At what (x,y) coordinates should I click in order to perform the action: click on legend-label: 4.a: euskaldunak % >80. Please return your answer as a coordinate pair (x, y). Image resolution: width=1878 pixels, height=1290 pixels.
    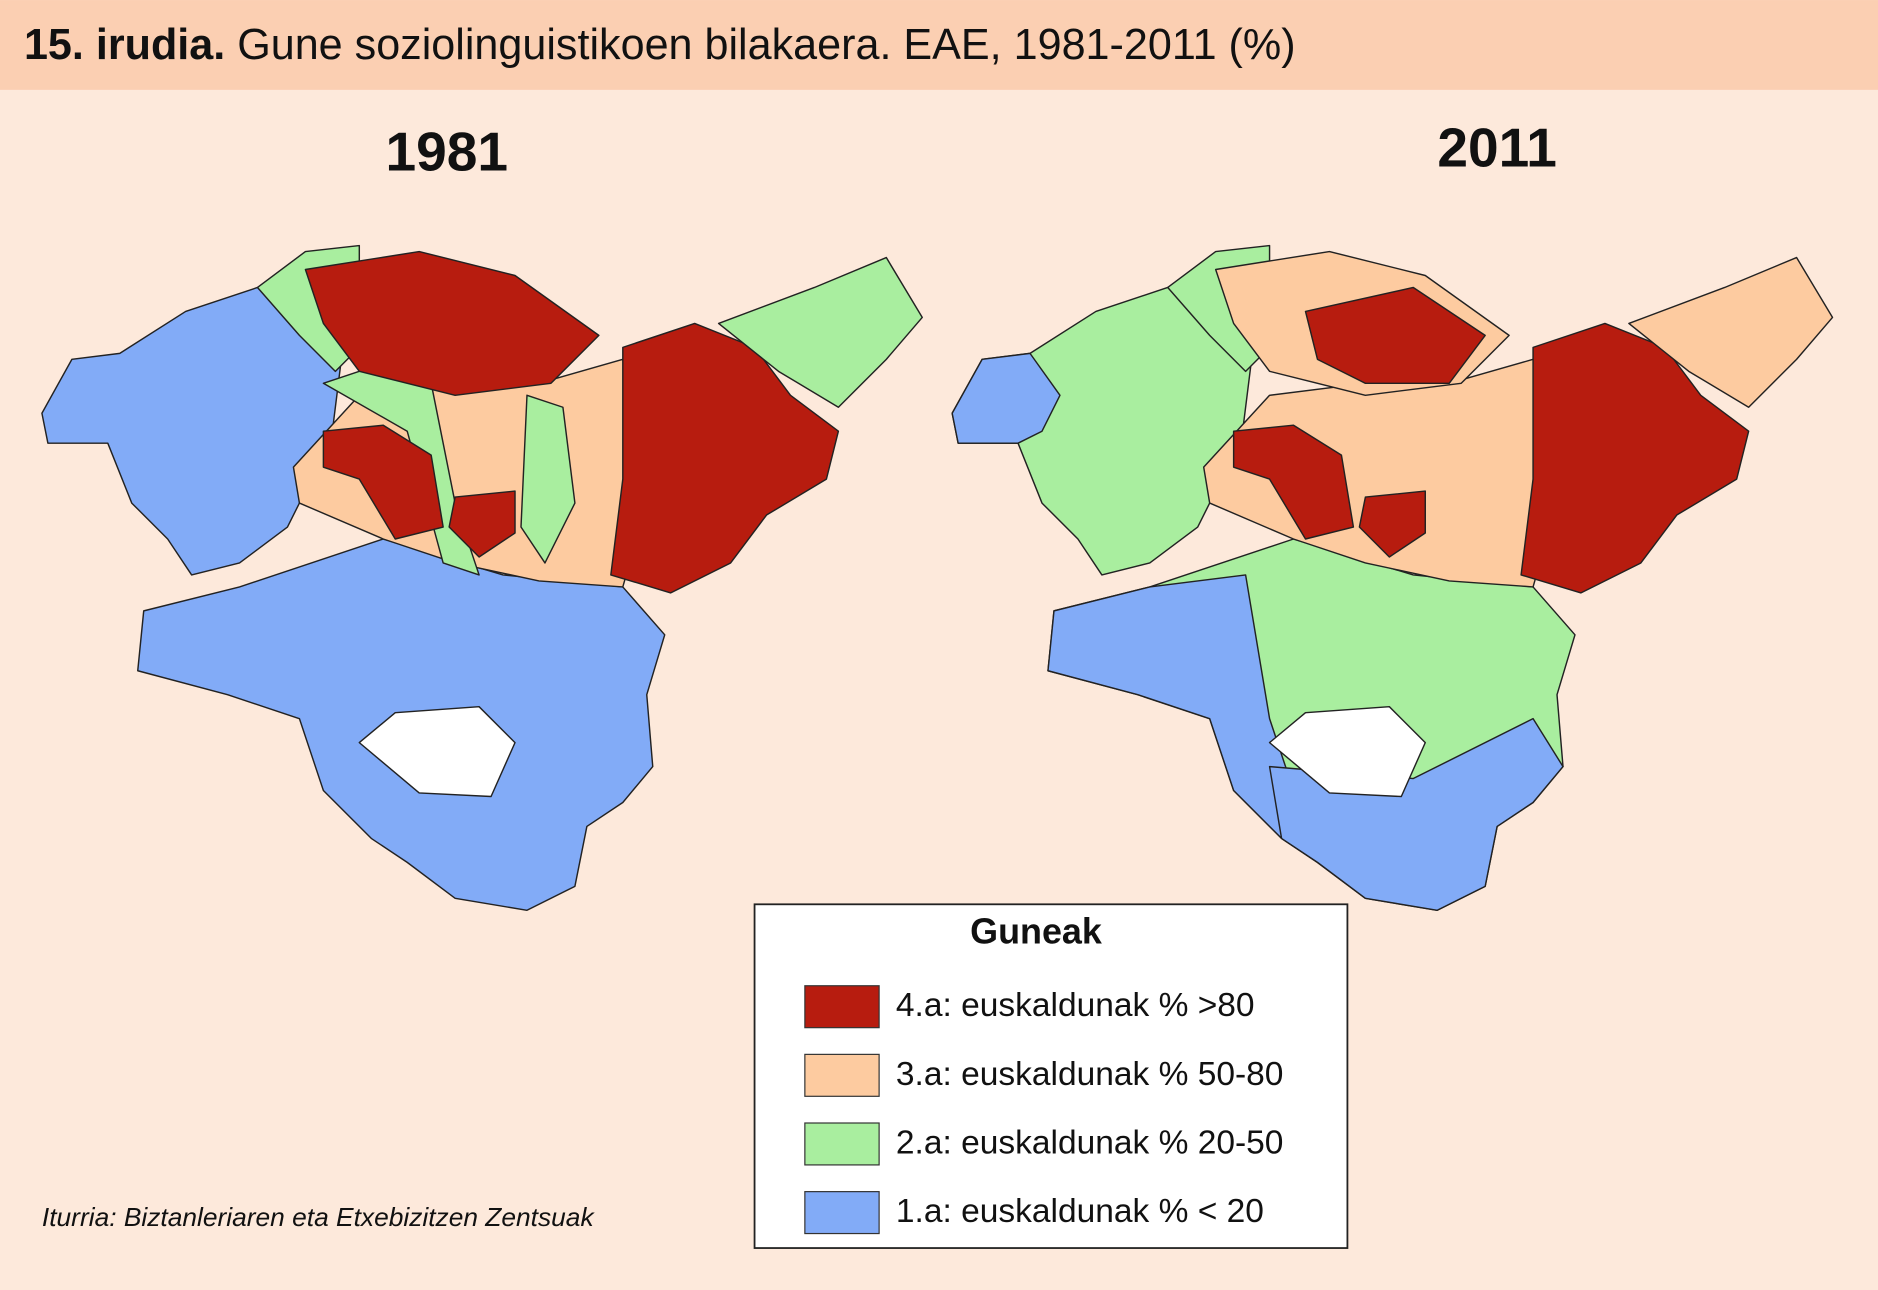
    Looking at the image, I should click on (1075, 1005).